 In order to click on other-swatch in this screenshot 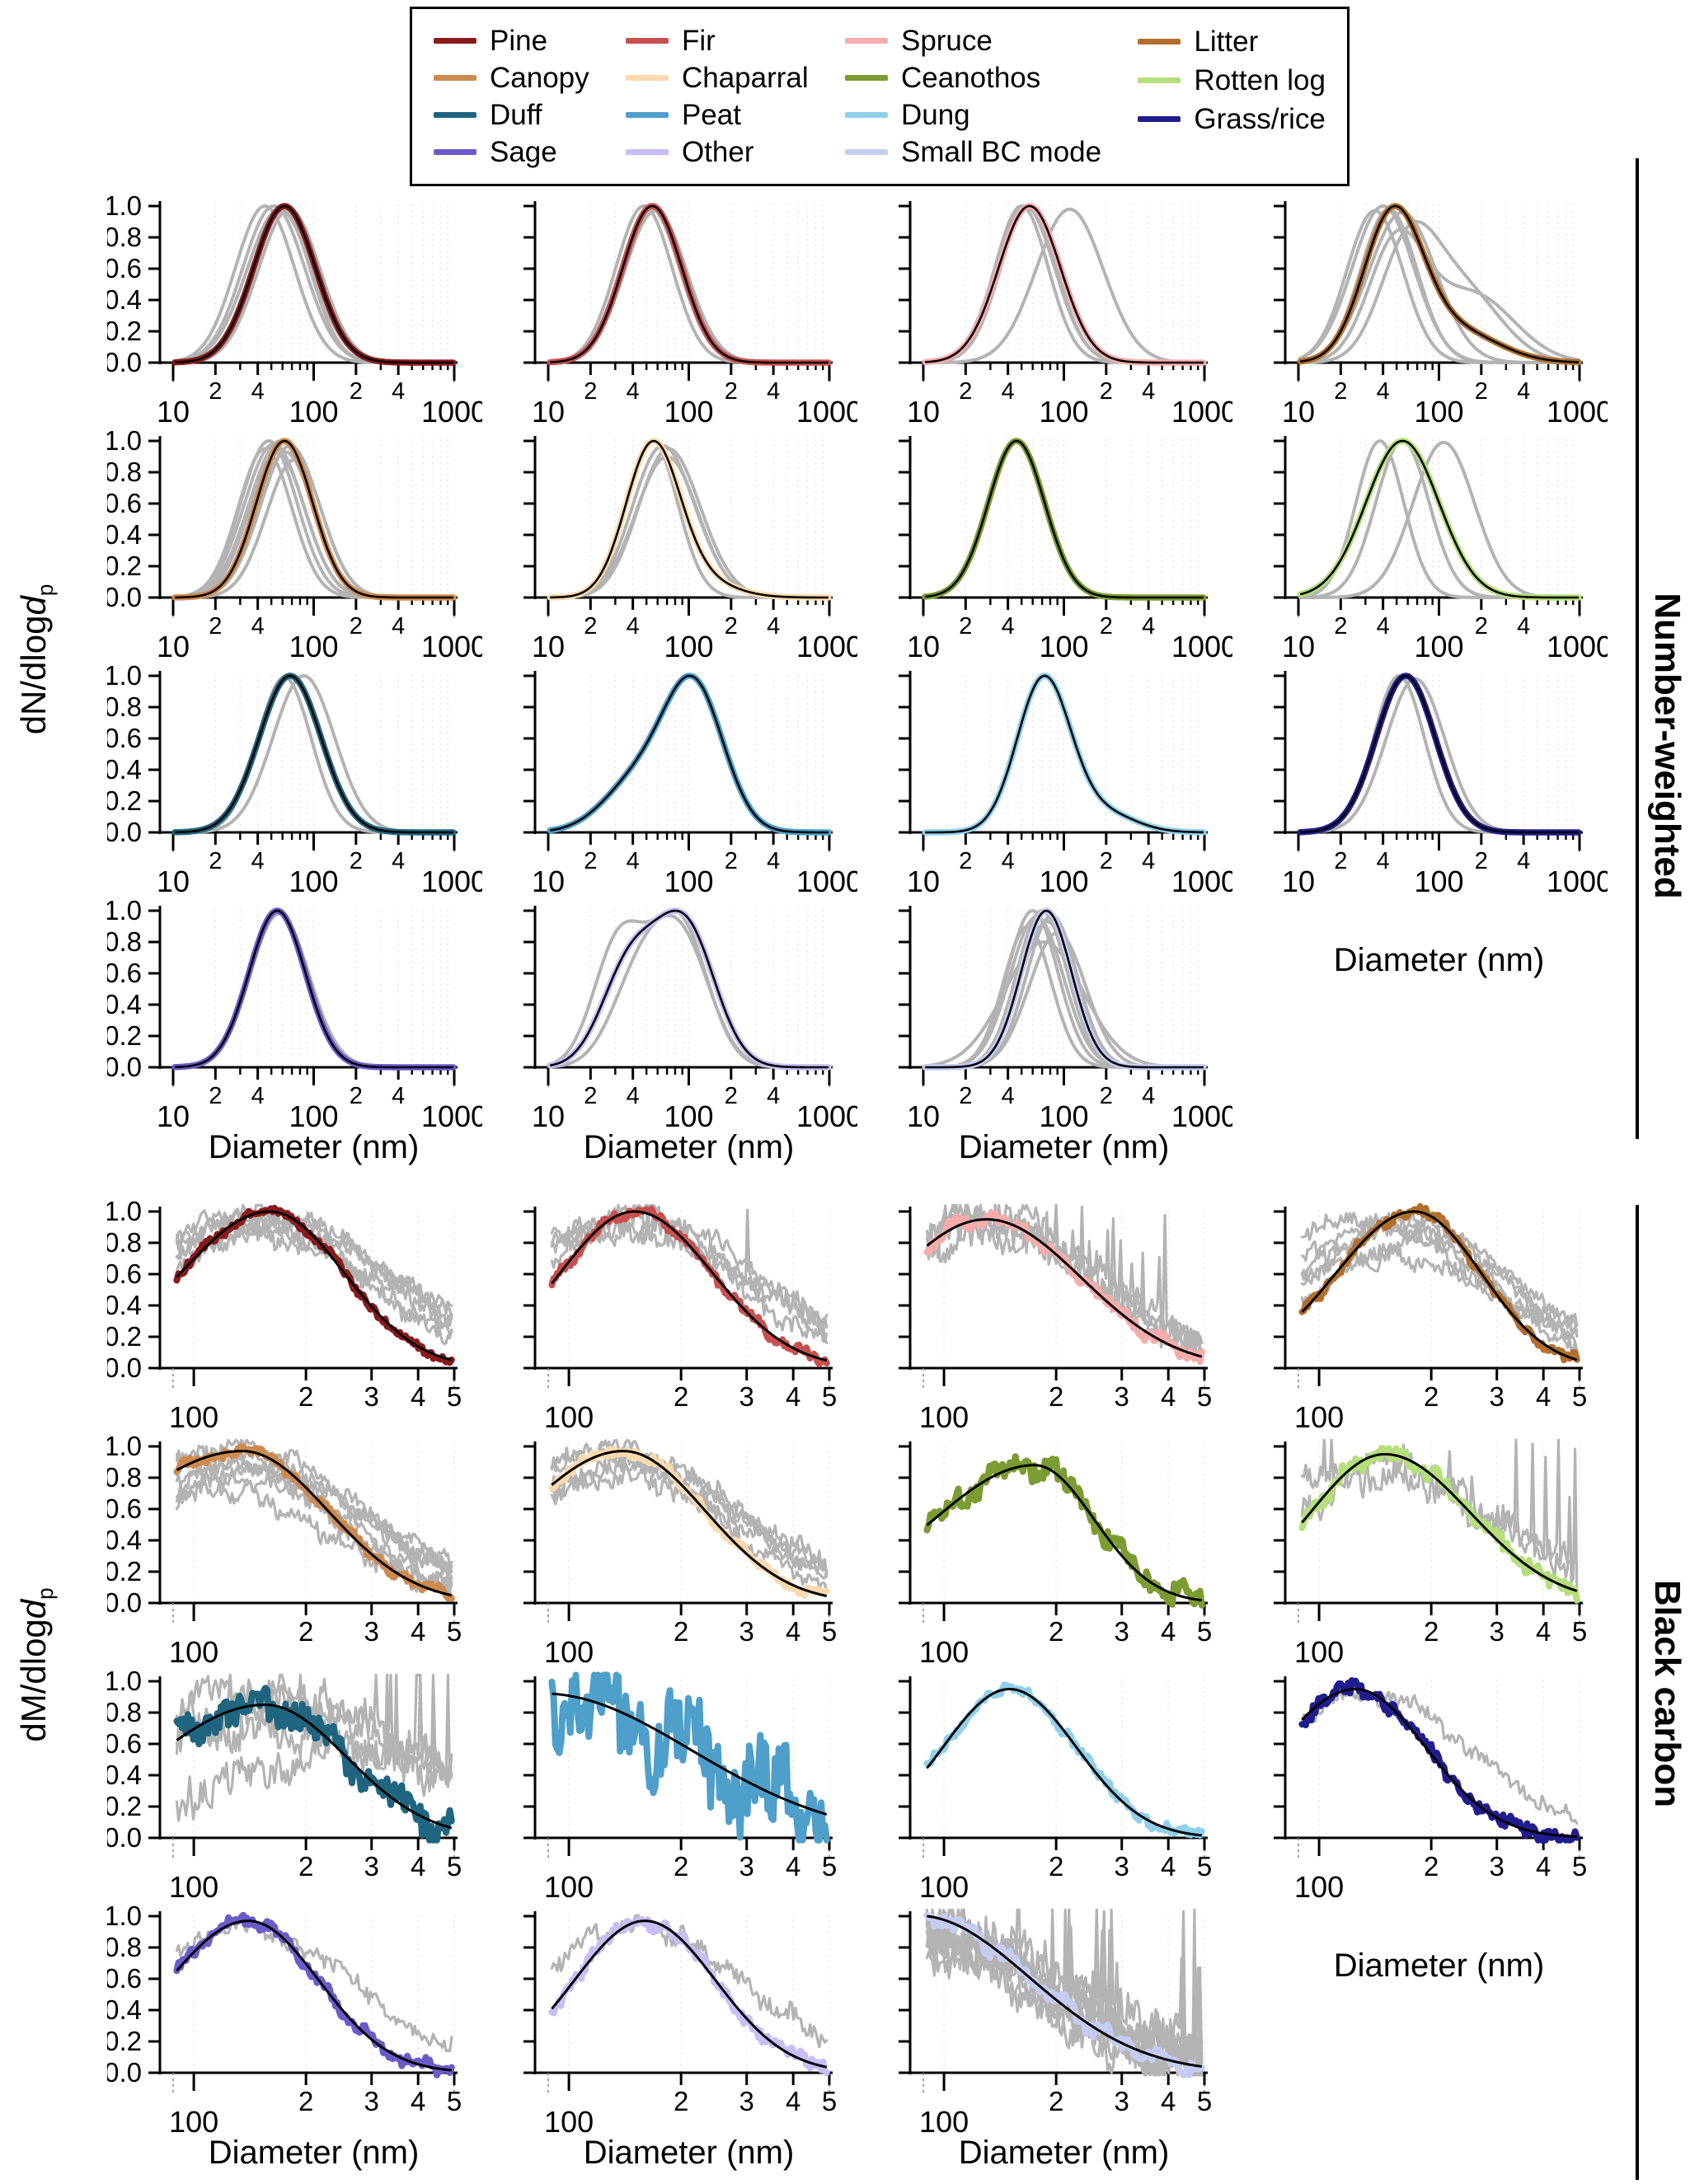, I will do `click(647, 152)`.